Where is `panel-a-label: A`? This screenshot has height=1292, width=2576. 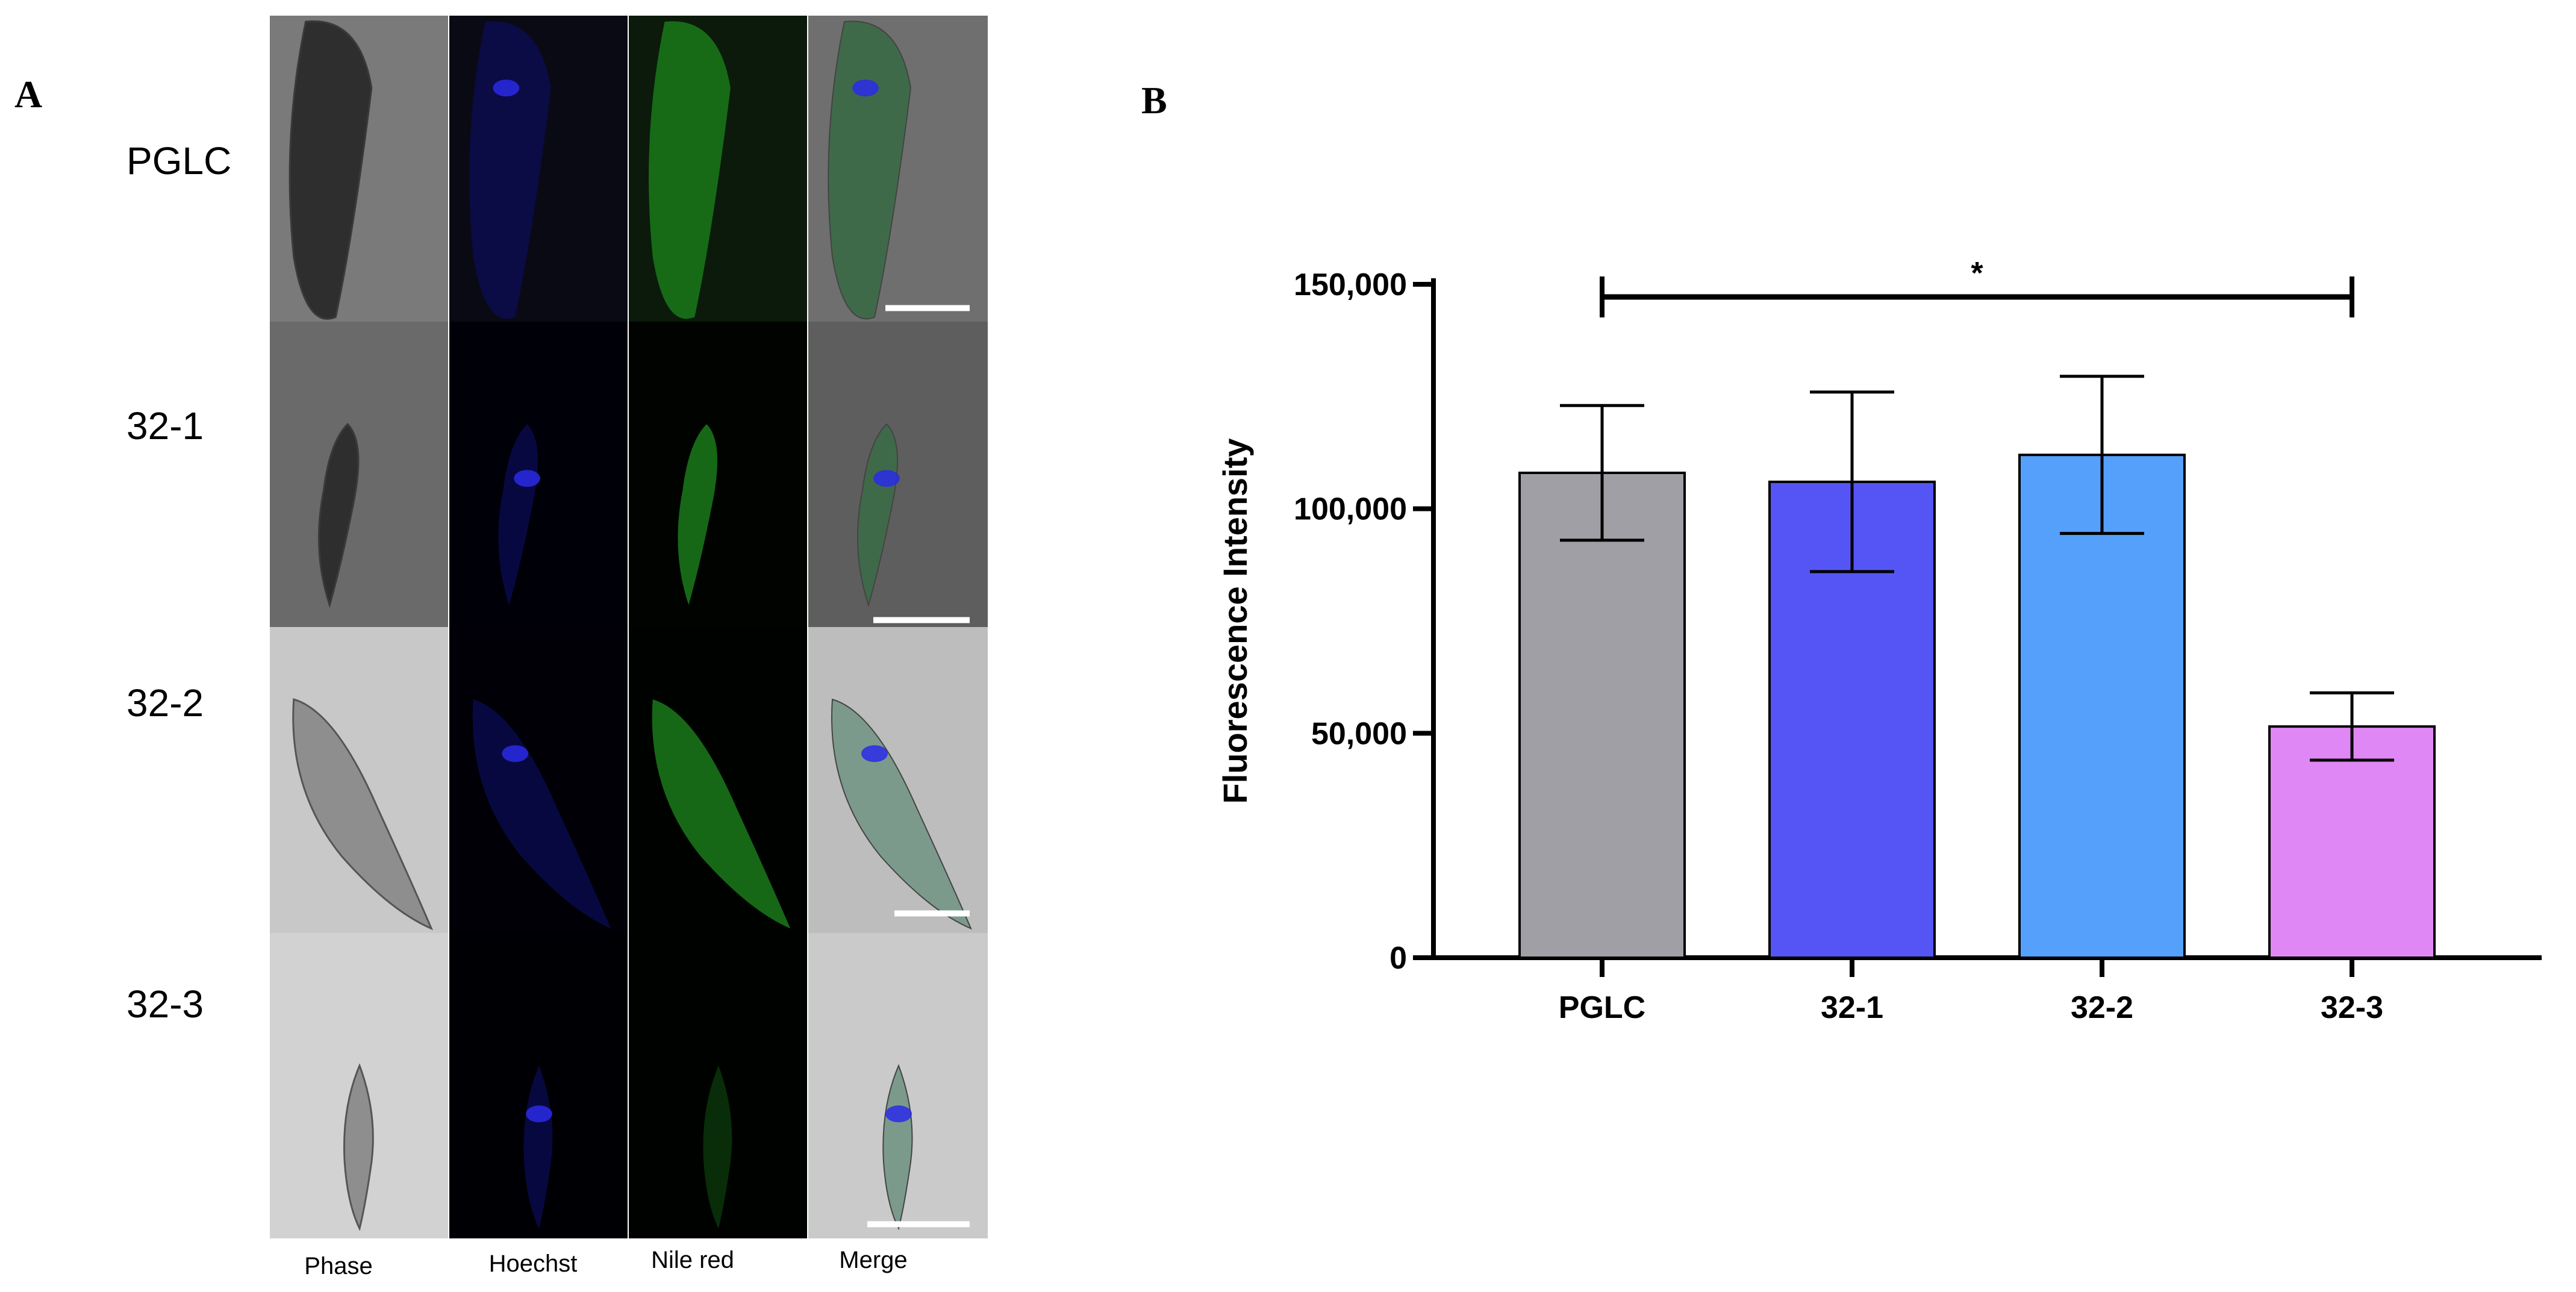
panel-a-label: A is located at coordinates (28, 95).